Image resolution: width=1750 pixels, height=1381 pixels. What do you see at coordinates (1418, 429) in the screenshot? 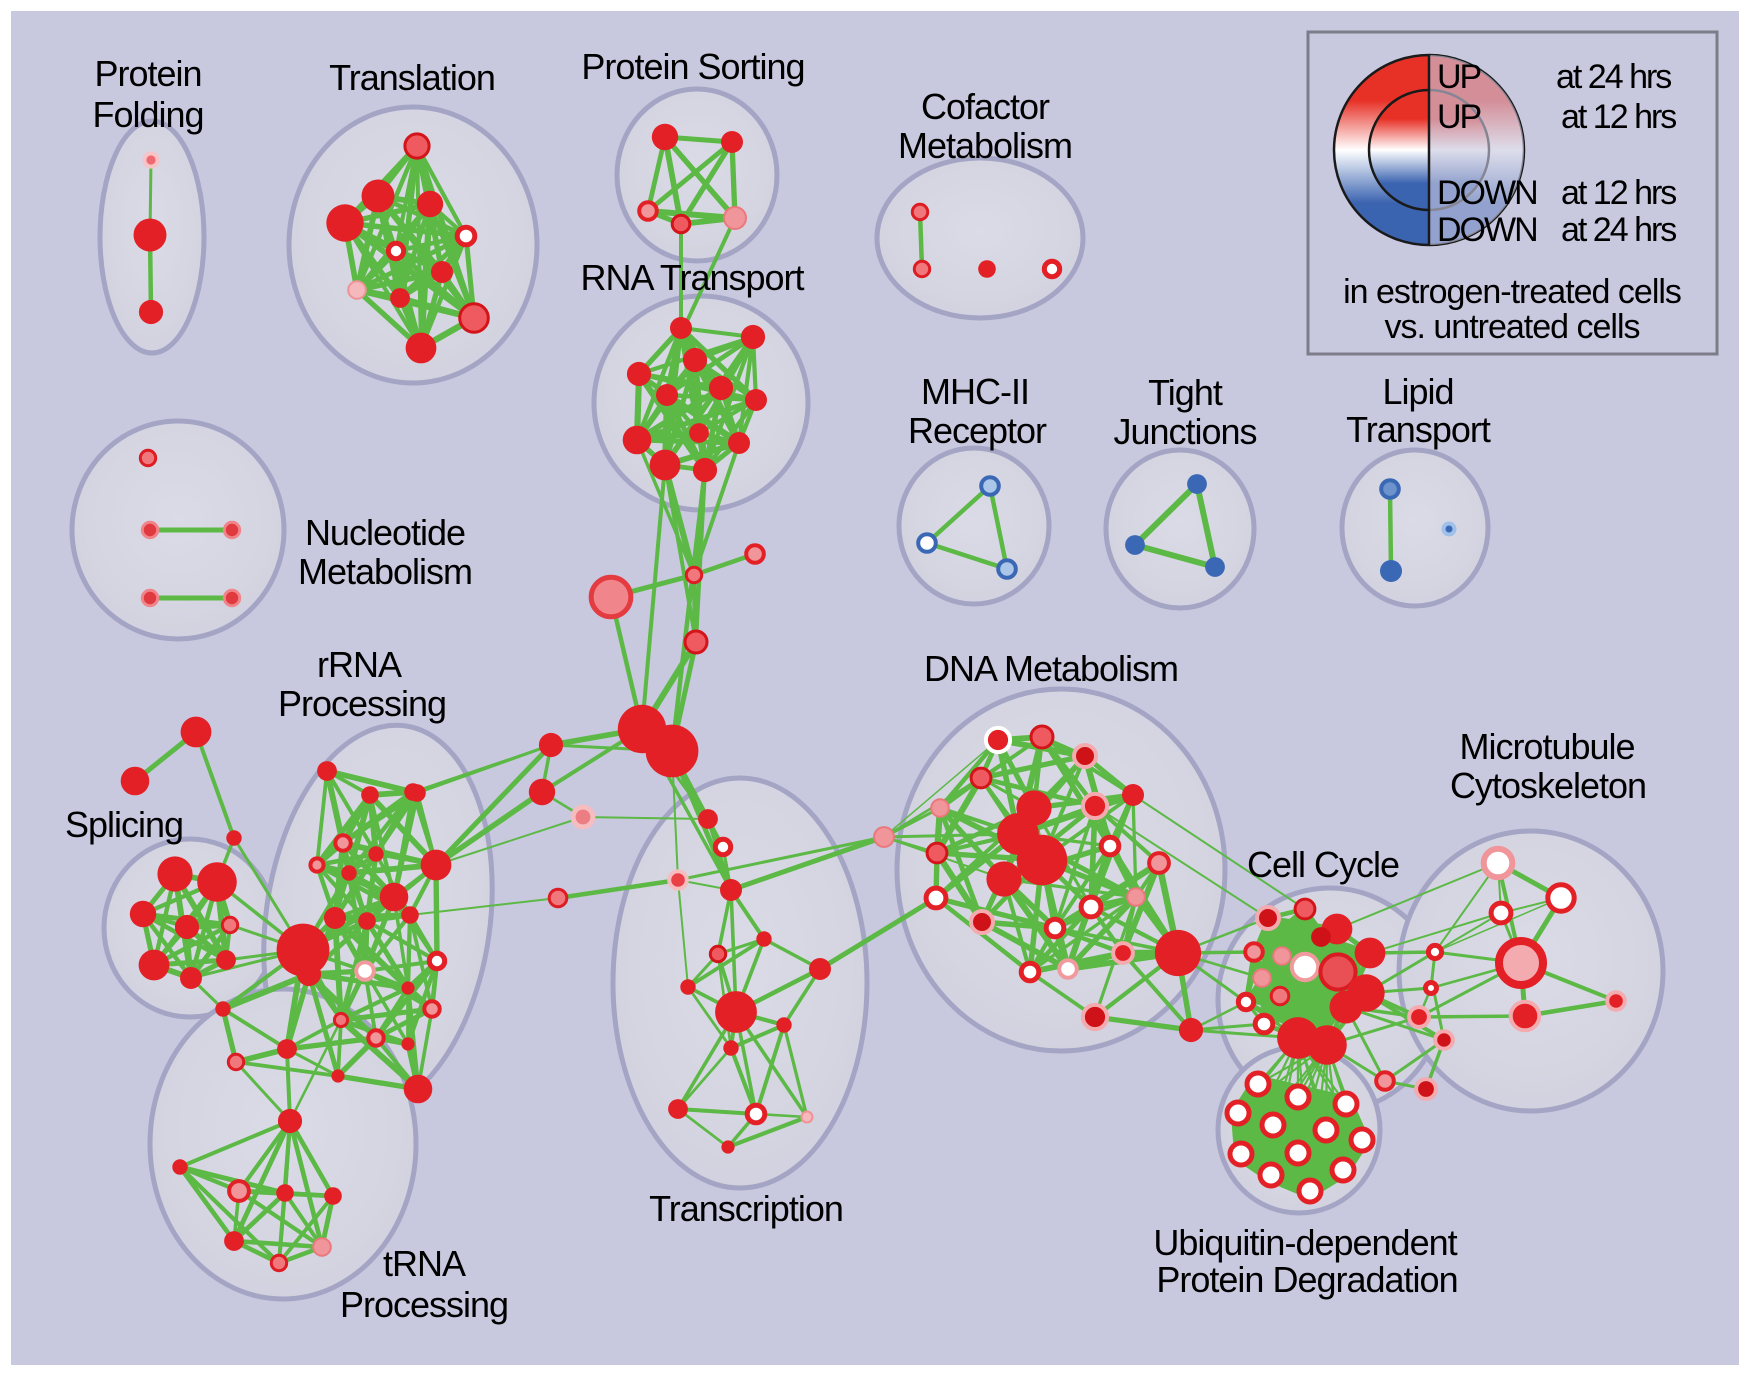
I see `svg-text: Transport` at bounding box center [1418, 429].